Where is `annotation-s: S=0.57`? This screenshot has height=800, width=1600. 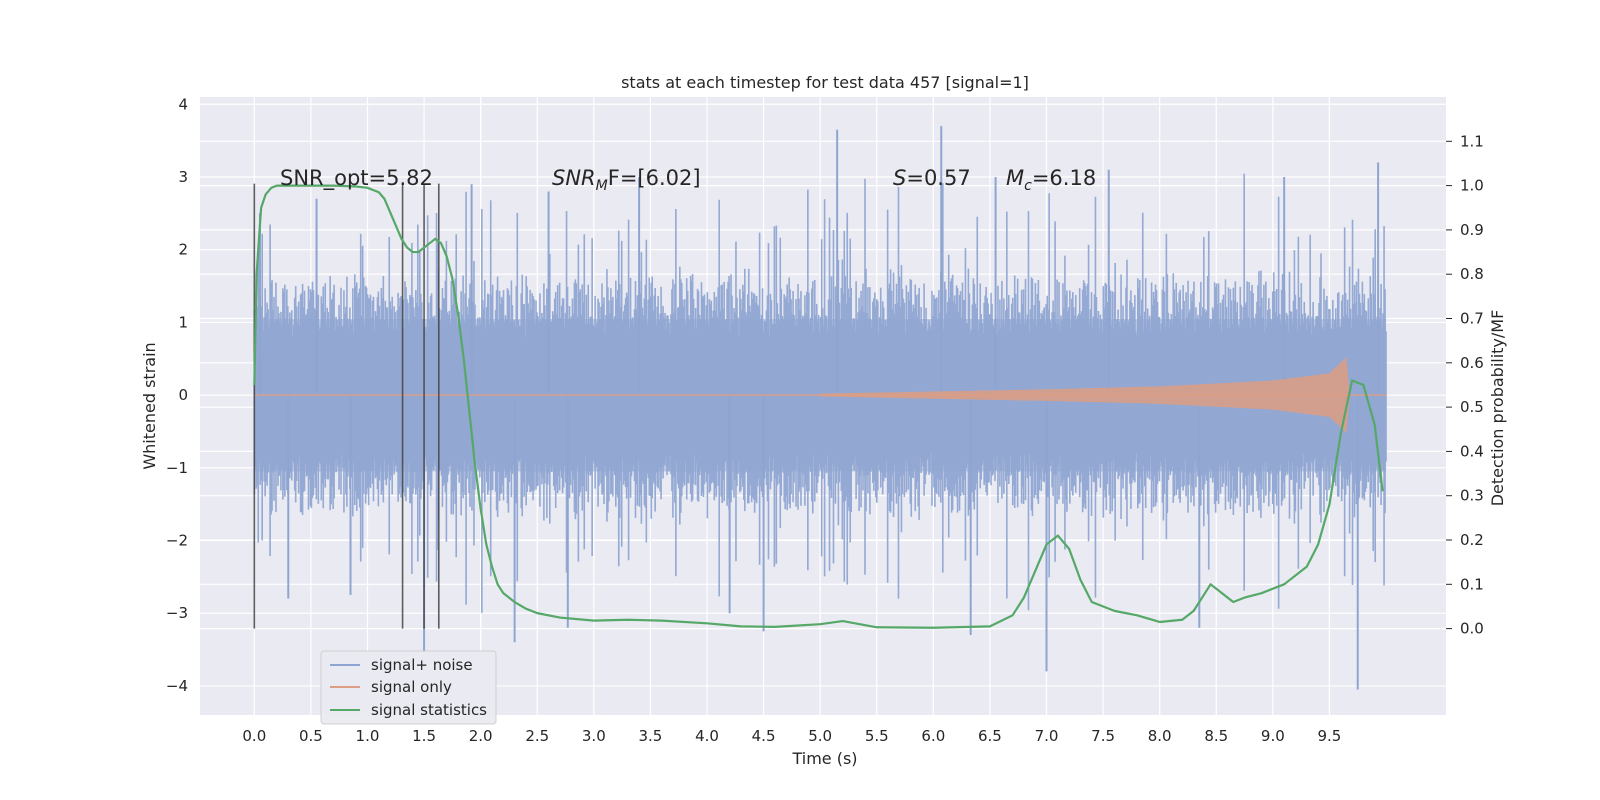
annotation-s: S=0.57 is located at coordinates (932, 178).